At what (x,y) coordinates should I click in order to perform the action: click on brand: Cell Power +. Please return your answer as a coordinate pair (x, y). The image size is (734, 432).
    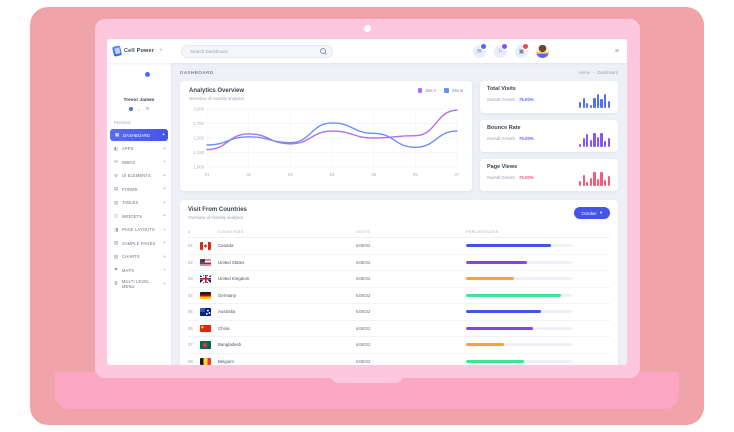
    Looking at the image, I should click on (140, 51).